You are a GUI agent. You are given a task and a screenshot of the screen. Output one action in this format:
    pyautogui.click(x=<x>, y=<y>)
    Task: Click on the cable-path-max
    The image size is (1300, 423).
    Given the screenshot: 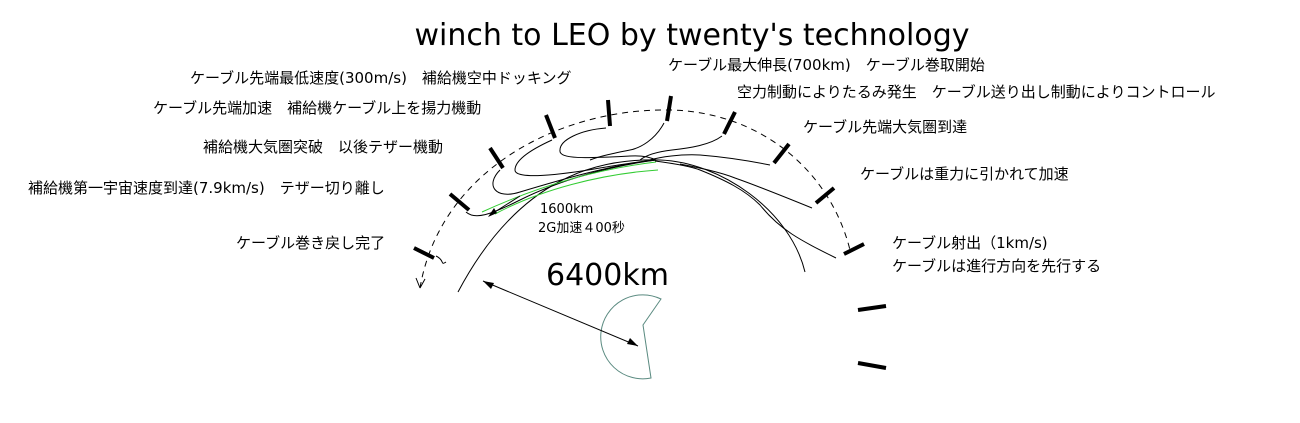 What is the action you would take?
    pyautogui.click(x=627, y=141)
    